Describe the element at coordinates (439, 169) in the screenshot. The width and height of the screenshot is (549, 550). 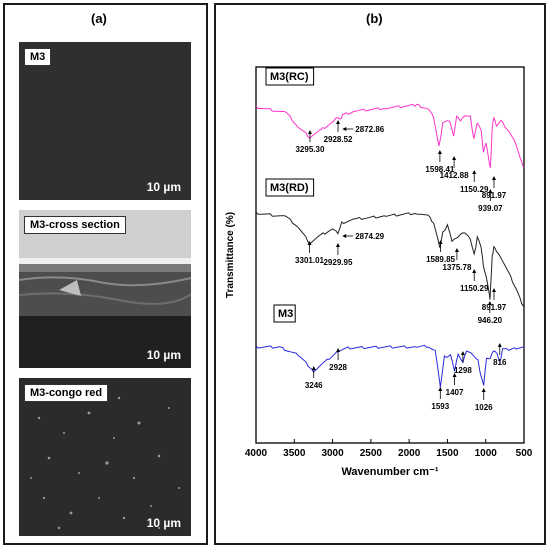
I see `peak-label: 1598.41` at that location.